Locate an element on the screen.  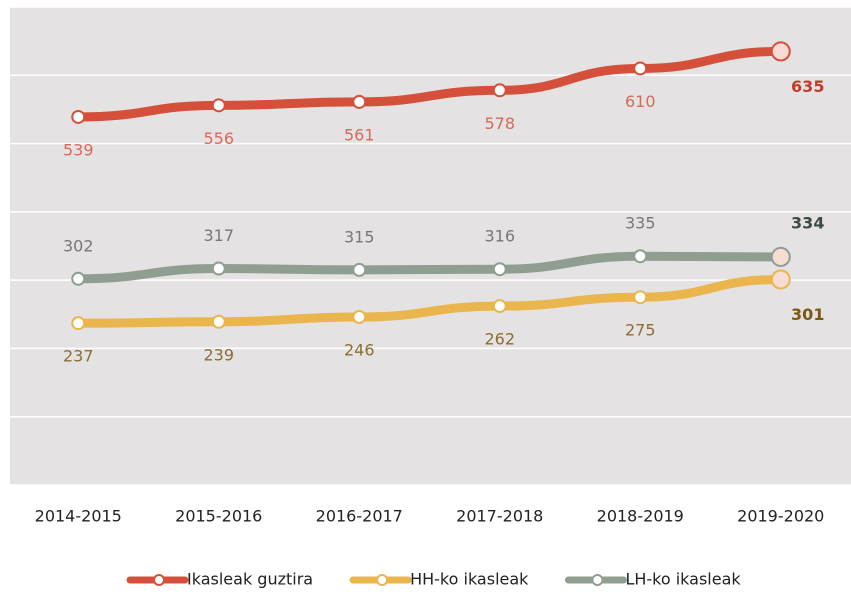
x-tick-label: 2016-2017 is located at coordinates (359, 516).